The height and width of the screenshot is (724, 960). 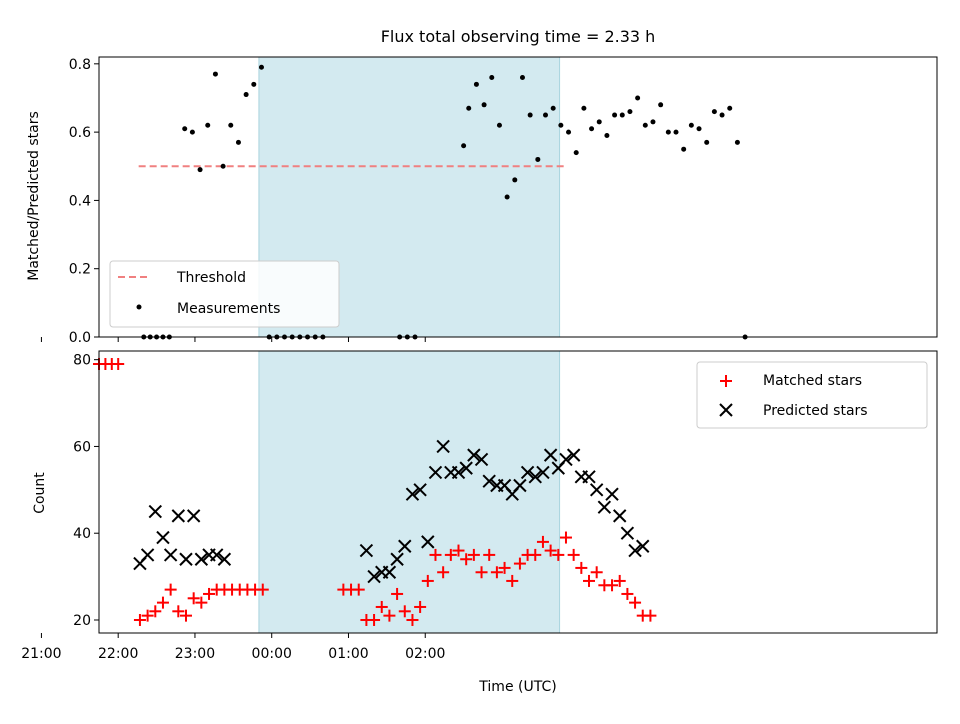 What do you see at coordinates (80, 338) in the screenshot?
I see `y-tick-label: 0.0` at bounding box center [80, 338].